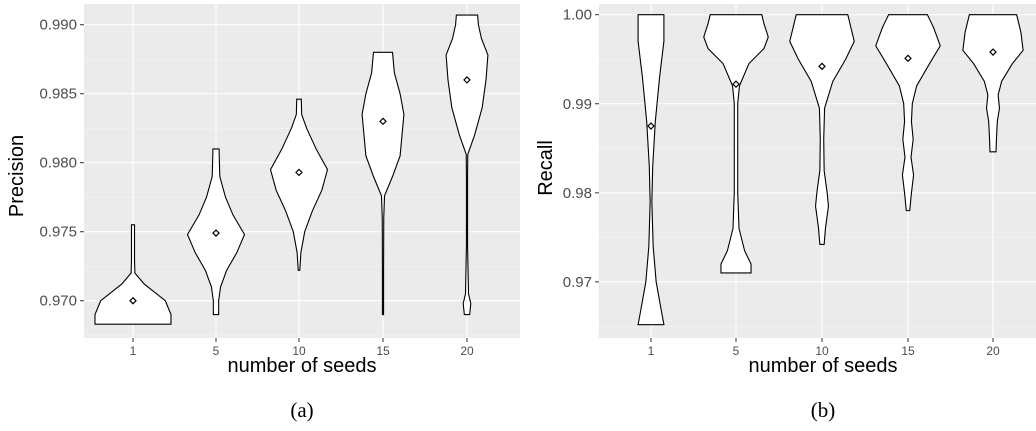 The image size is (1036, 431). Describe the element at coordinates (58, 232) in the screenshot. I see `y-tick-label: 0.975` at that location.